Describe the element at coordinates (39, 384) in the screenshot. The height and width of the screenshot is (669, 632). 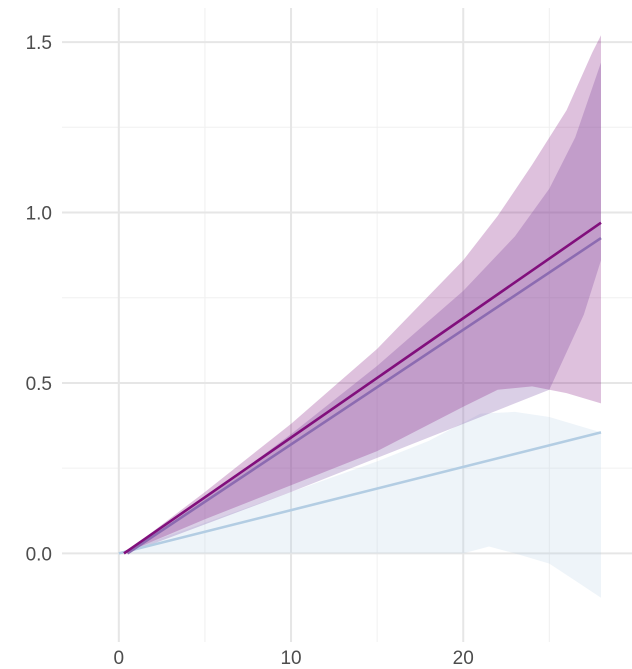
I see `y-tick-label: 0.5` at that location.